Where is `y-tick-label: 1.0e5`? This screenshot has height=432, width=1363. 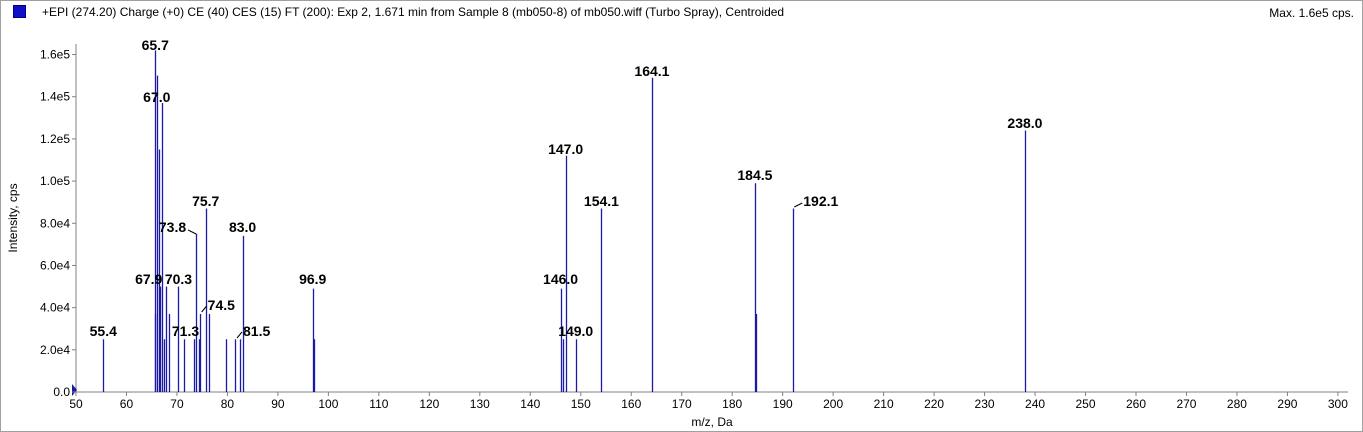
y-tick-label: 1.0e5 is located at coordinates (55, 181).